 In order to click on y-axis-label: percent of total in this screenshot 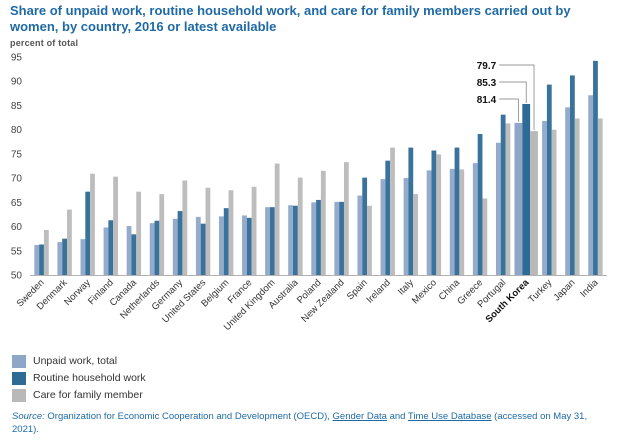, I will do `click(44, 43)`.